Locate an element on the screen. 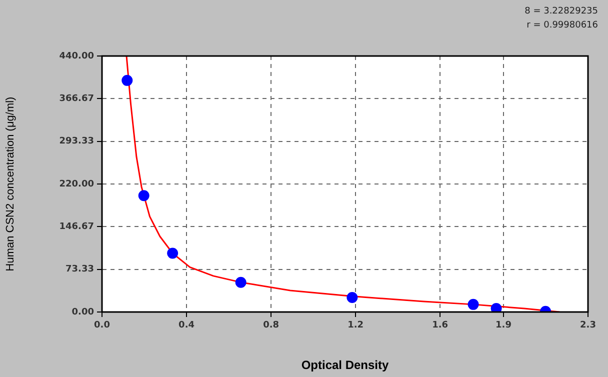 The width and height of the screenshot is (608, 377). x-tick-label: 0.0 is located at coordinates (102, 325).